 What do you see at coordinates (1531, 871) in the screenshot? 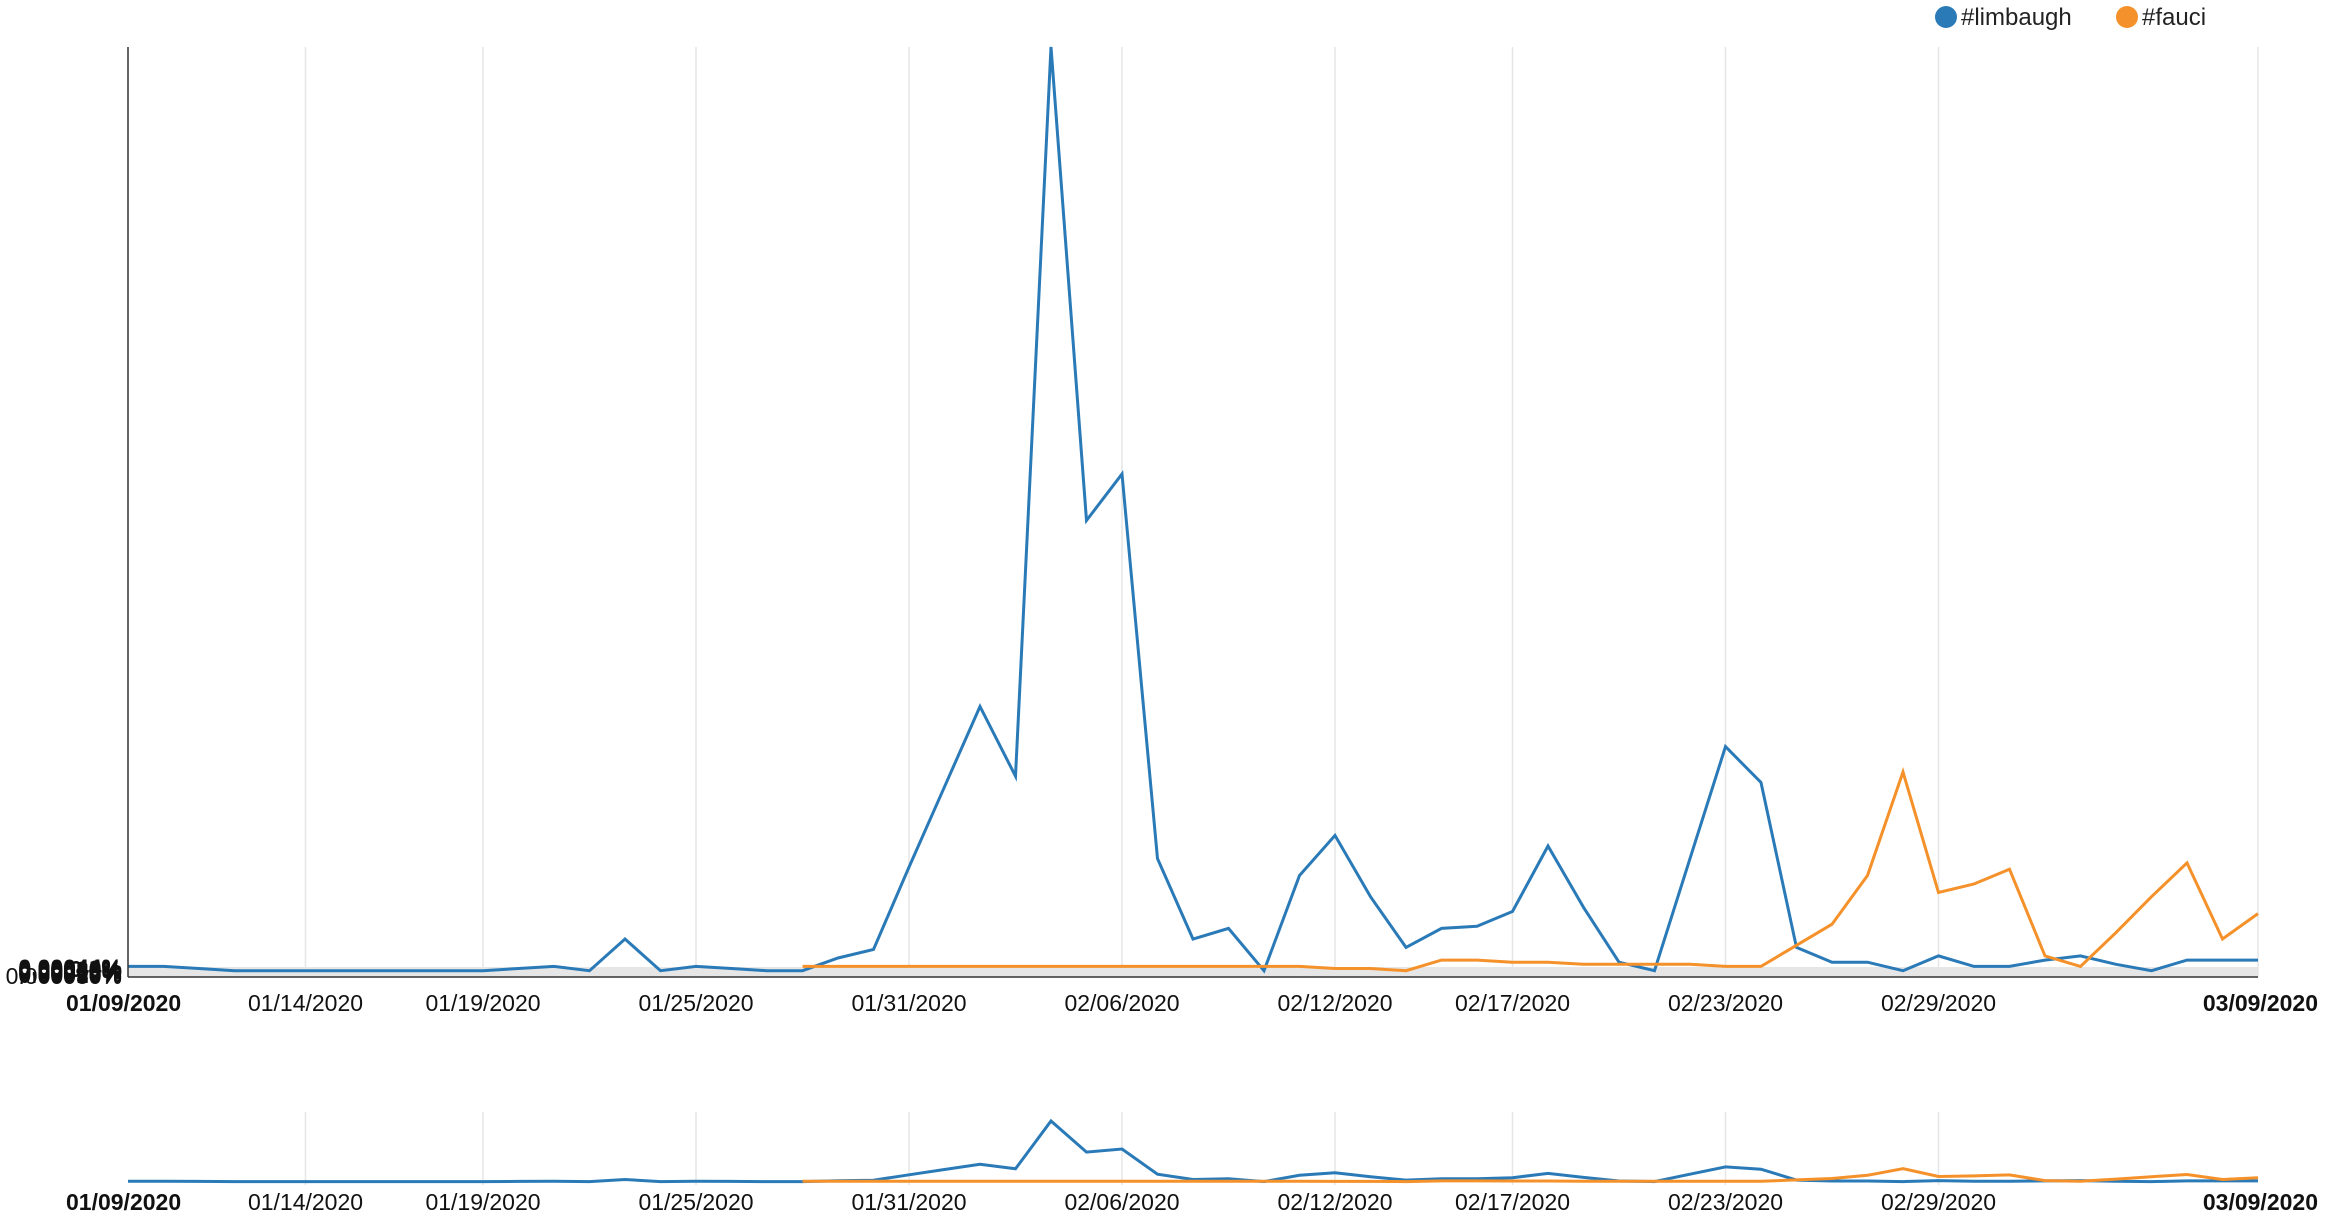
I see `series-line-fauci` at bounding box center [1531, 871].